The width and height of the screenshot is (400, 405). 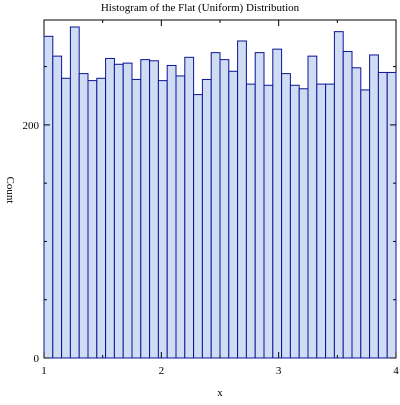 What do you see at coordinates (37, 359) in the screenshot?
I see `y-tick-label: 0` at bounding box center [37, 359].